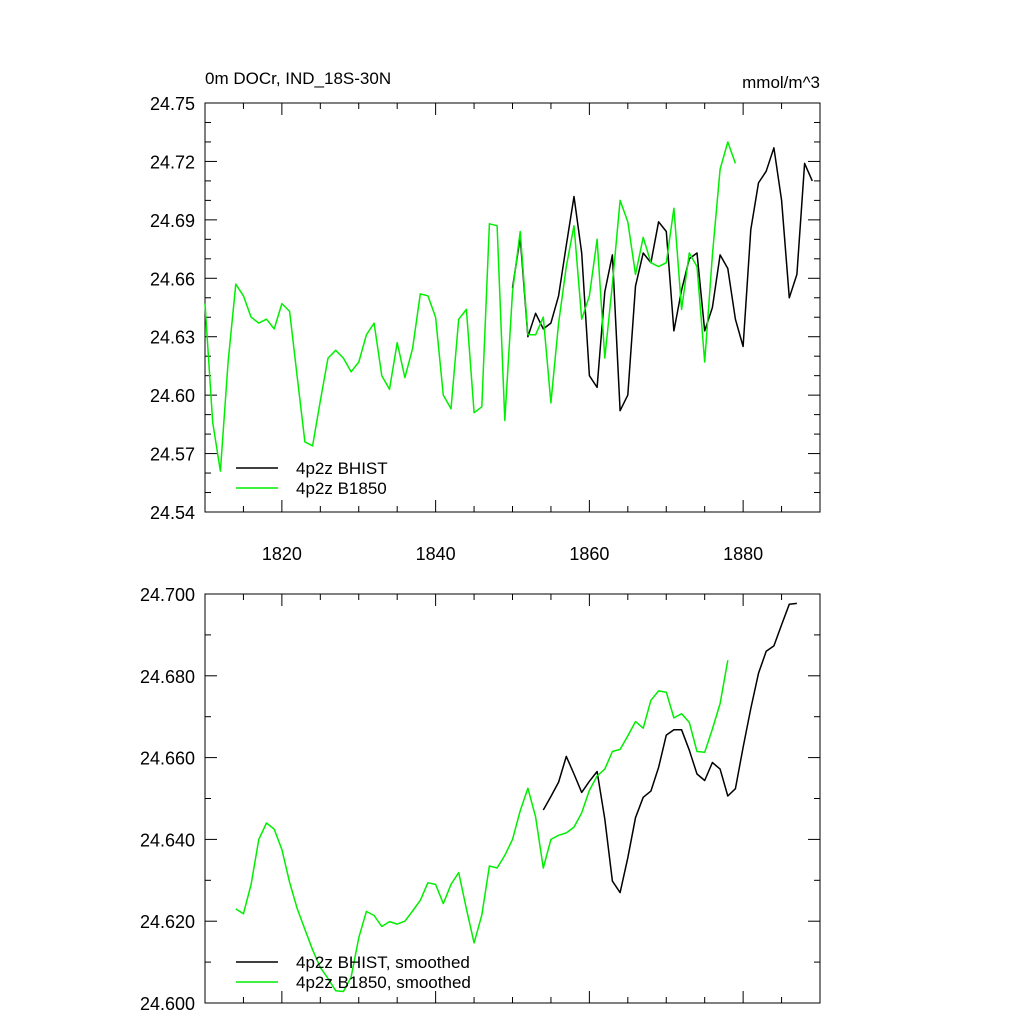 This screenshot has width=1024, height=1024. What do you see at coordinates (589, 554) in the screenshot?
I see `x-tick-label: 1860` at bounding box center [589, 554].